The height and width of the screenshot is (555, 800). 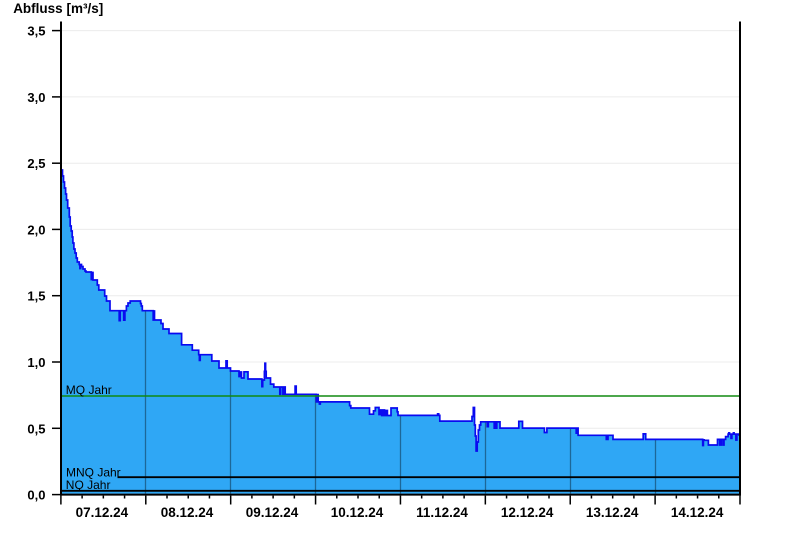 What do you see at coordinates (357, 512) in the screenshot?
I see `svg-text: 10.12.24` at bounding box center [357, 512].